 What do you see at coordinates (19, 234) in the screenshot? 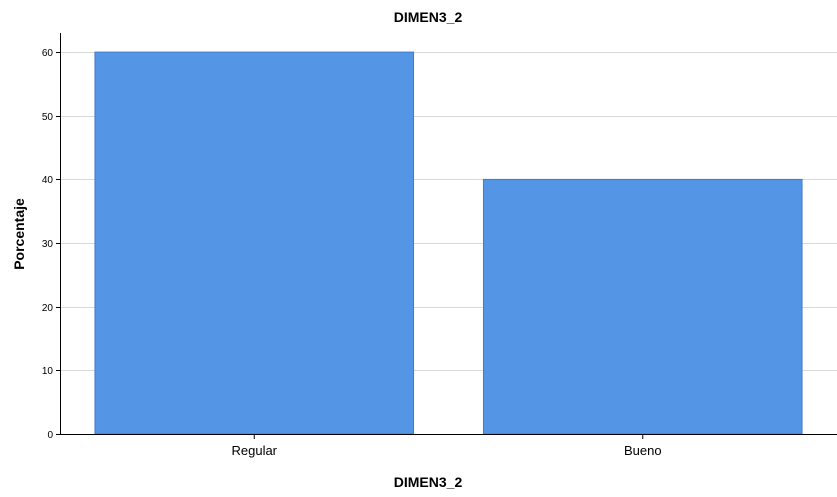
I see `y-axis-title: Porcentaje` at bounding box center [19, 234].